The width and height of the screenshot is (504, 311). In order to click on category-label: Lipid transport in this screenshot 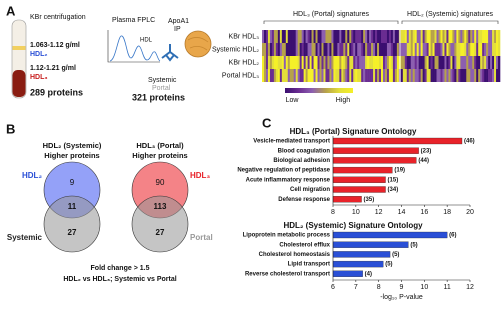, I will do `click(309, 265)`.